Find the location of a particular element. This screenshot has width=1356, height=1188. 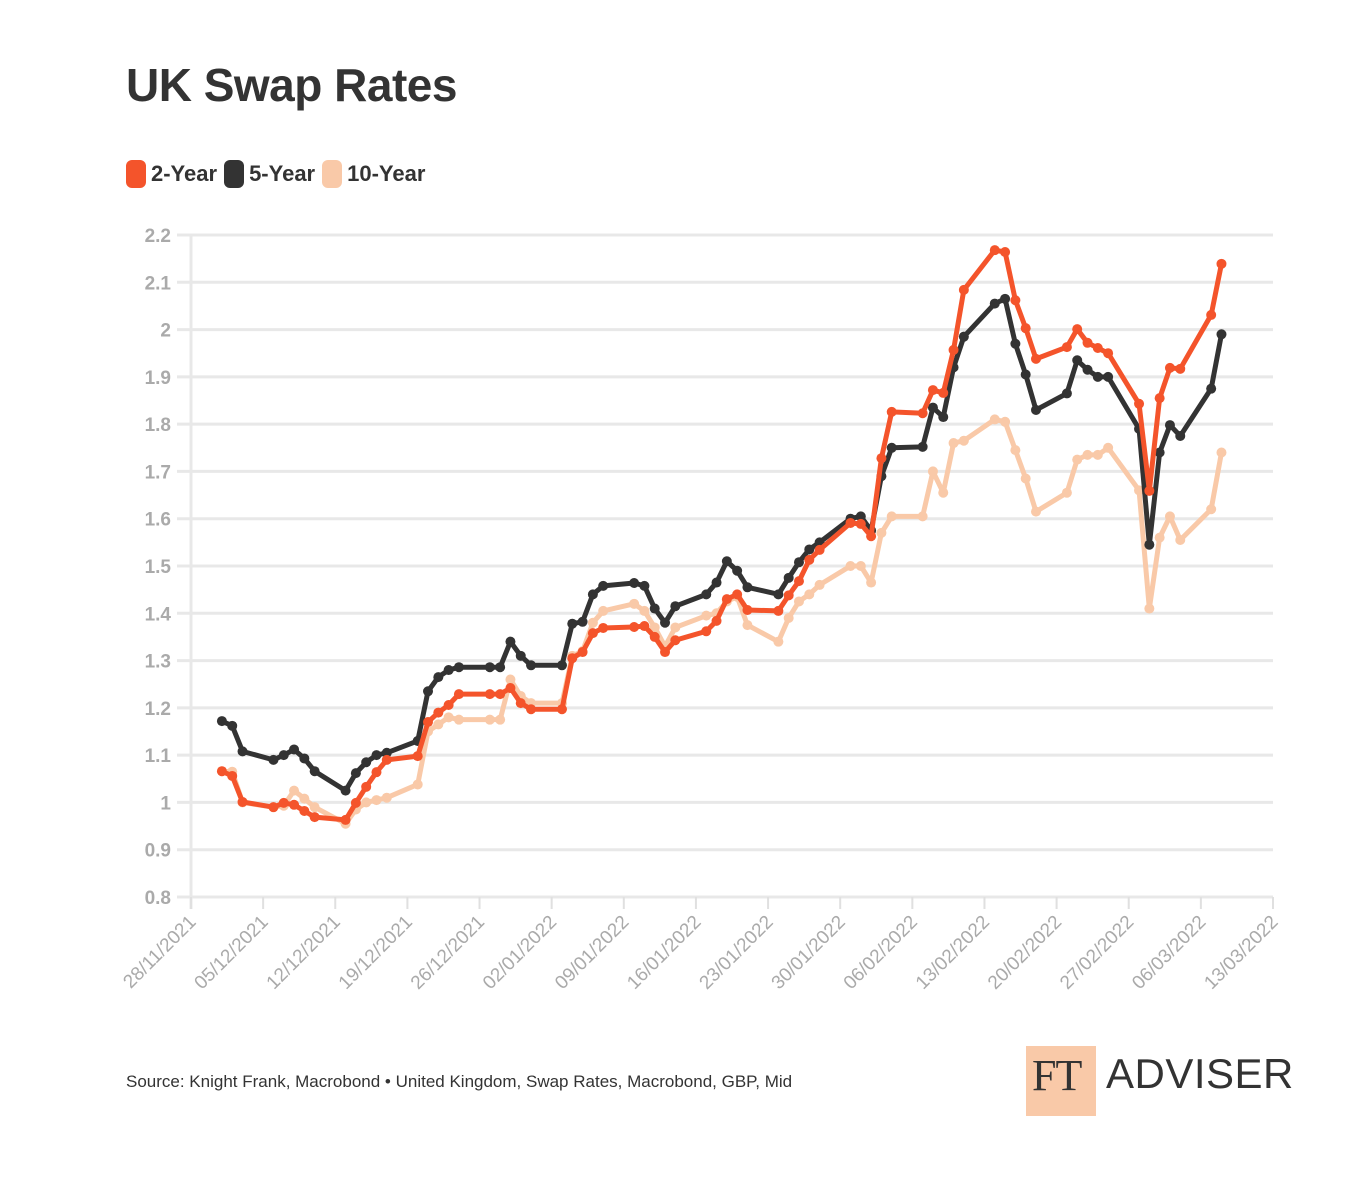

y-tick-label: 2 is located at coordinates (165, 331).